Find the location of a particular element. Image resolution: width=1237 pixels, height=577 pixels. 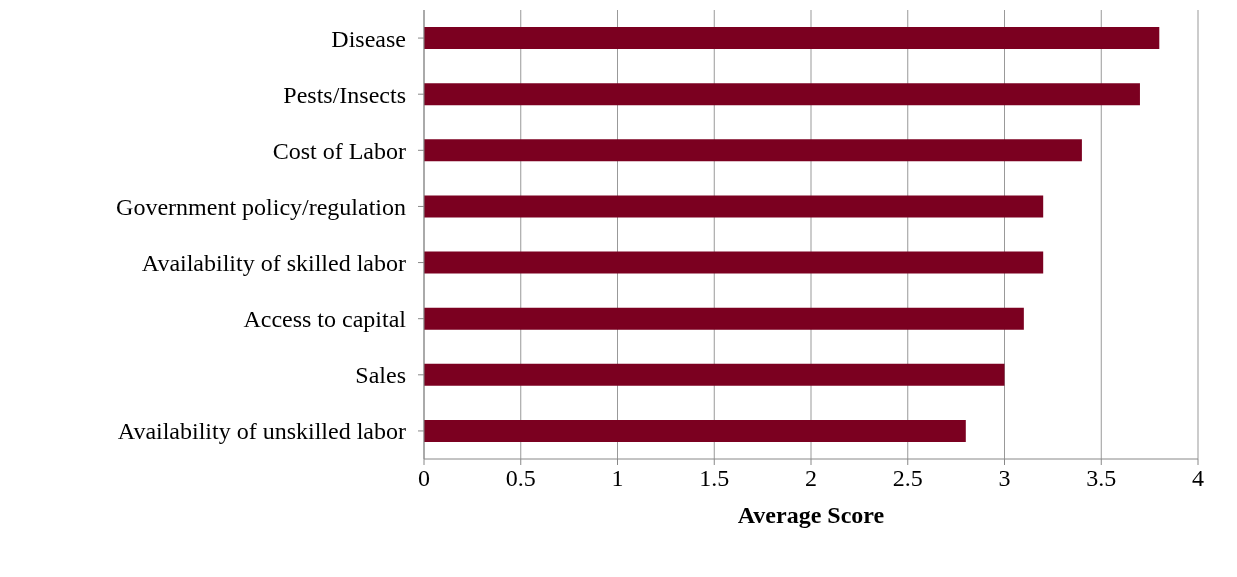

y-tick-label: Availability of unskilled labor is located at coordinates (261, 431).